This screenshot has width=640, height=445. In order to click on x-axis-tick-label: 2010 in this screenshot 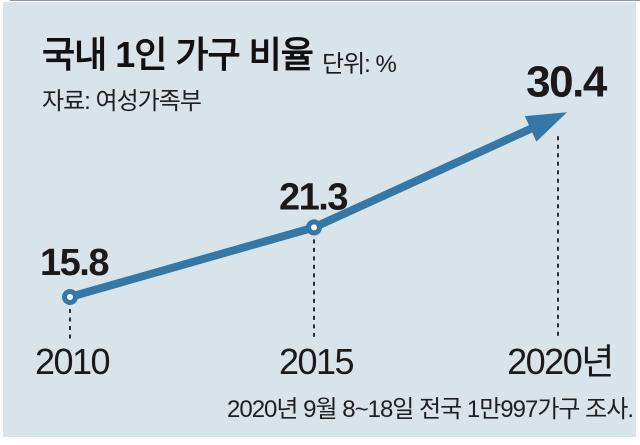, I will do `click(72, 361)`.